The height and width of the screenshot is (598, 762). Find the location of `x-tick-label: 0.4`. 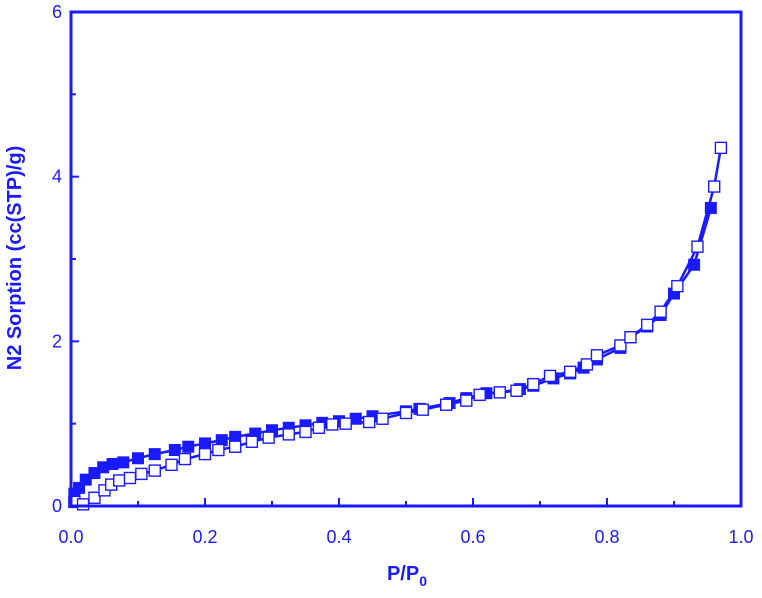

x-tick-label: 0.4 is located at coordinates (338, 537).